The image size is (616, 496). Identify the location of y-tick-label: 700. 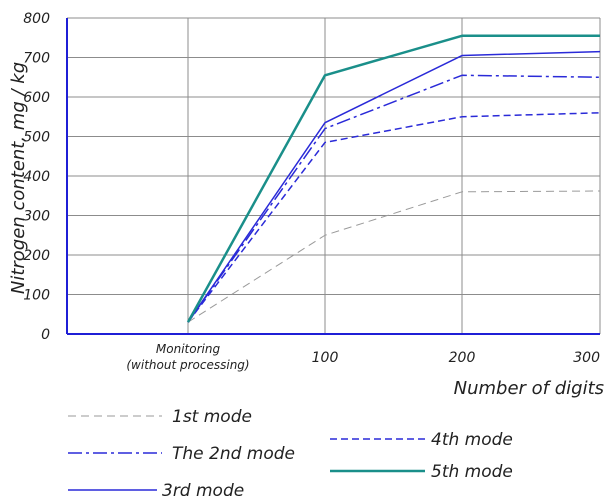
(36, 59).